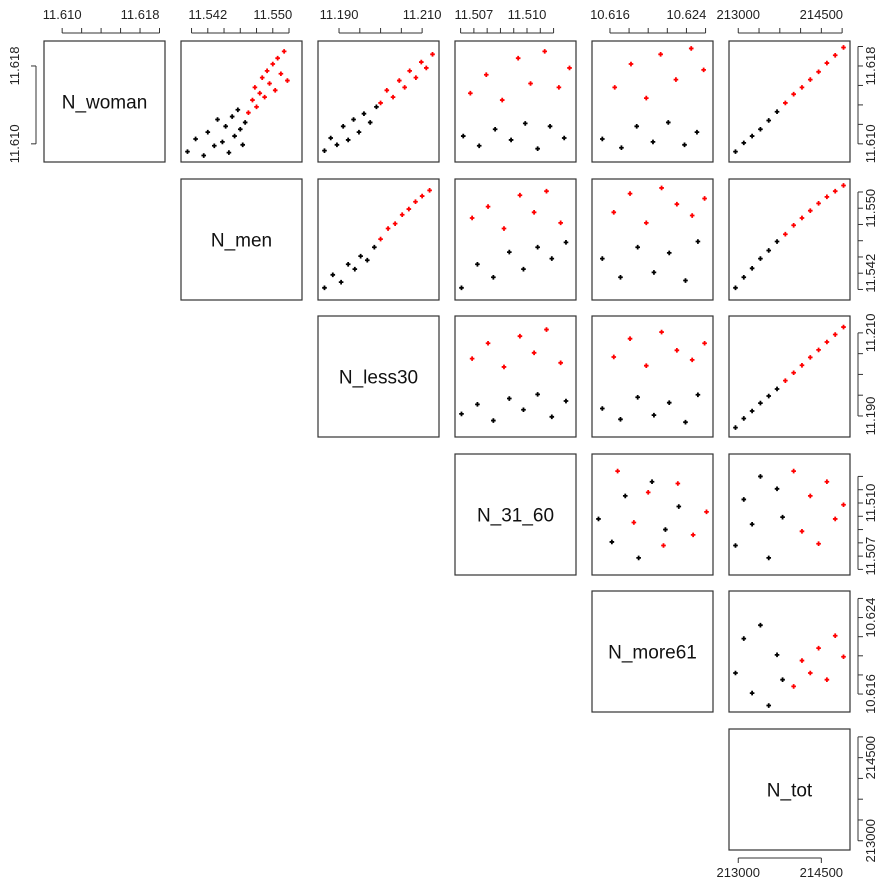 The width and height of the screenshot is (882, 886). What do you see at coordinates (821, 14) in the screenshot?
I see `tick-label-top-n-tot: 214500` at bounding box center [821, 14].